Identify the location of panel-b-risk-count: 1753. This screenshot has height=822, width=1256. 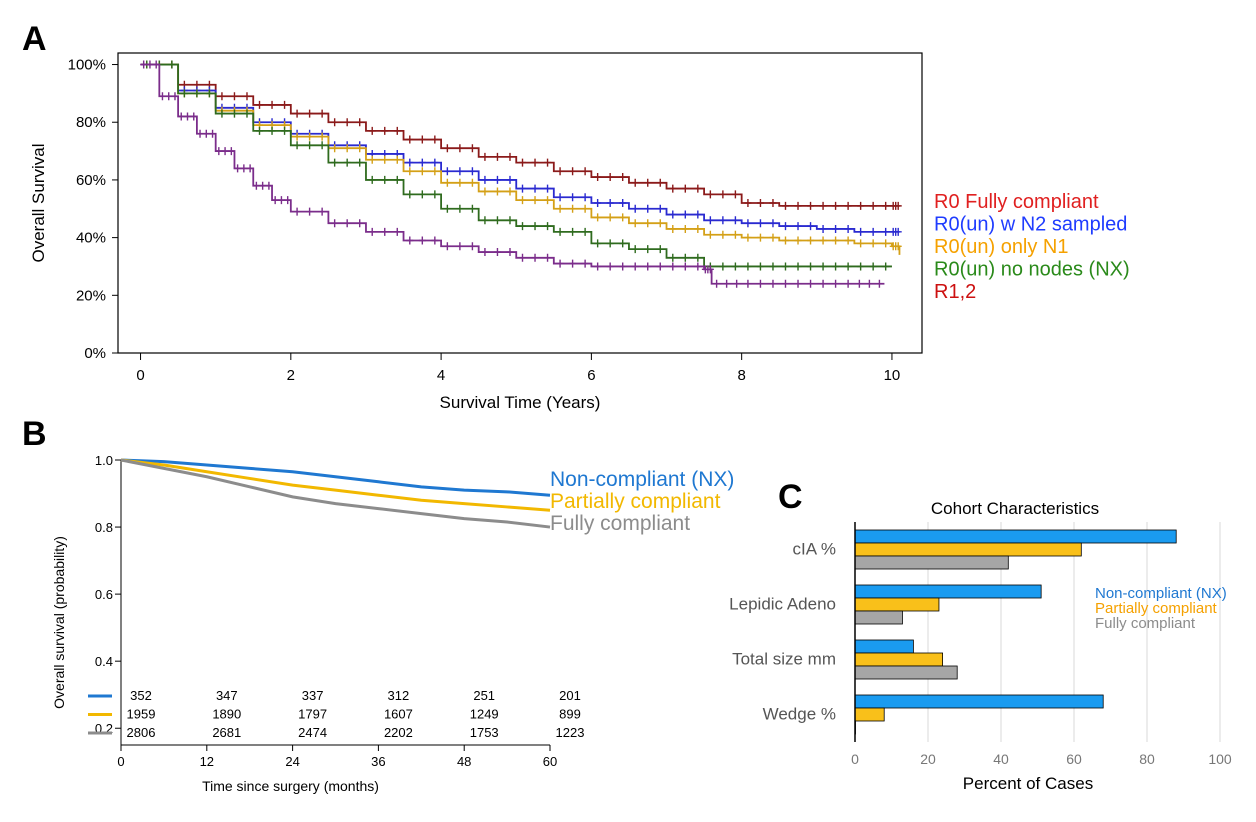
(484, 732).